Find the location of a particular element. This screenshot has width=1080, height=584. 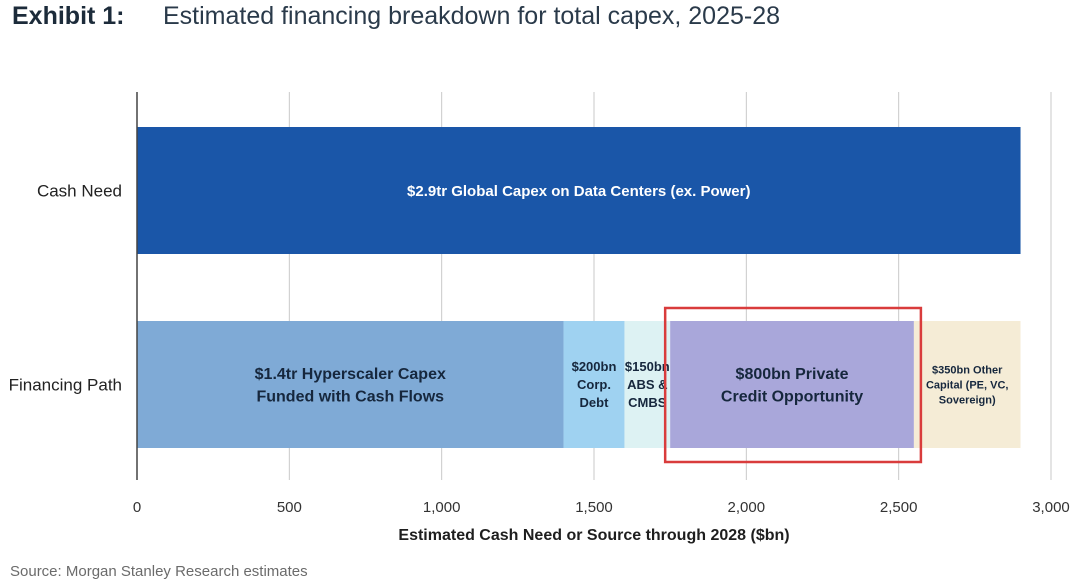

category-label: Financing Path is located at coordinates (65, 385).